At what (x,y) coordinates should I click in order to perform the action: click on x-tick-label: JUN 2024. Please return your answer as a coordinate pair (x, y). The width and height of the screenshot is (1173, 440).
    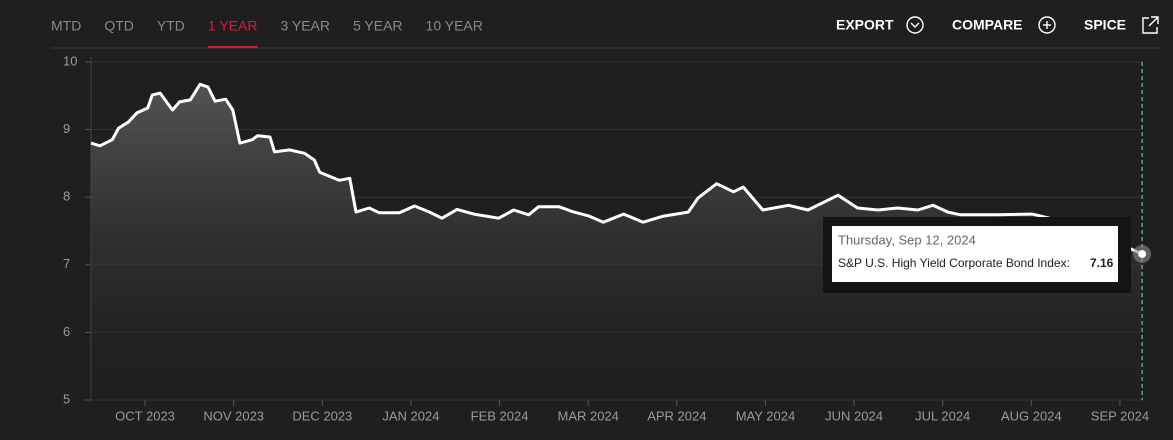
    Looking at the image, I should click on (854, 415).